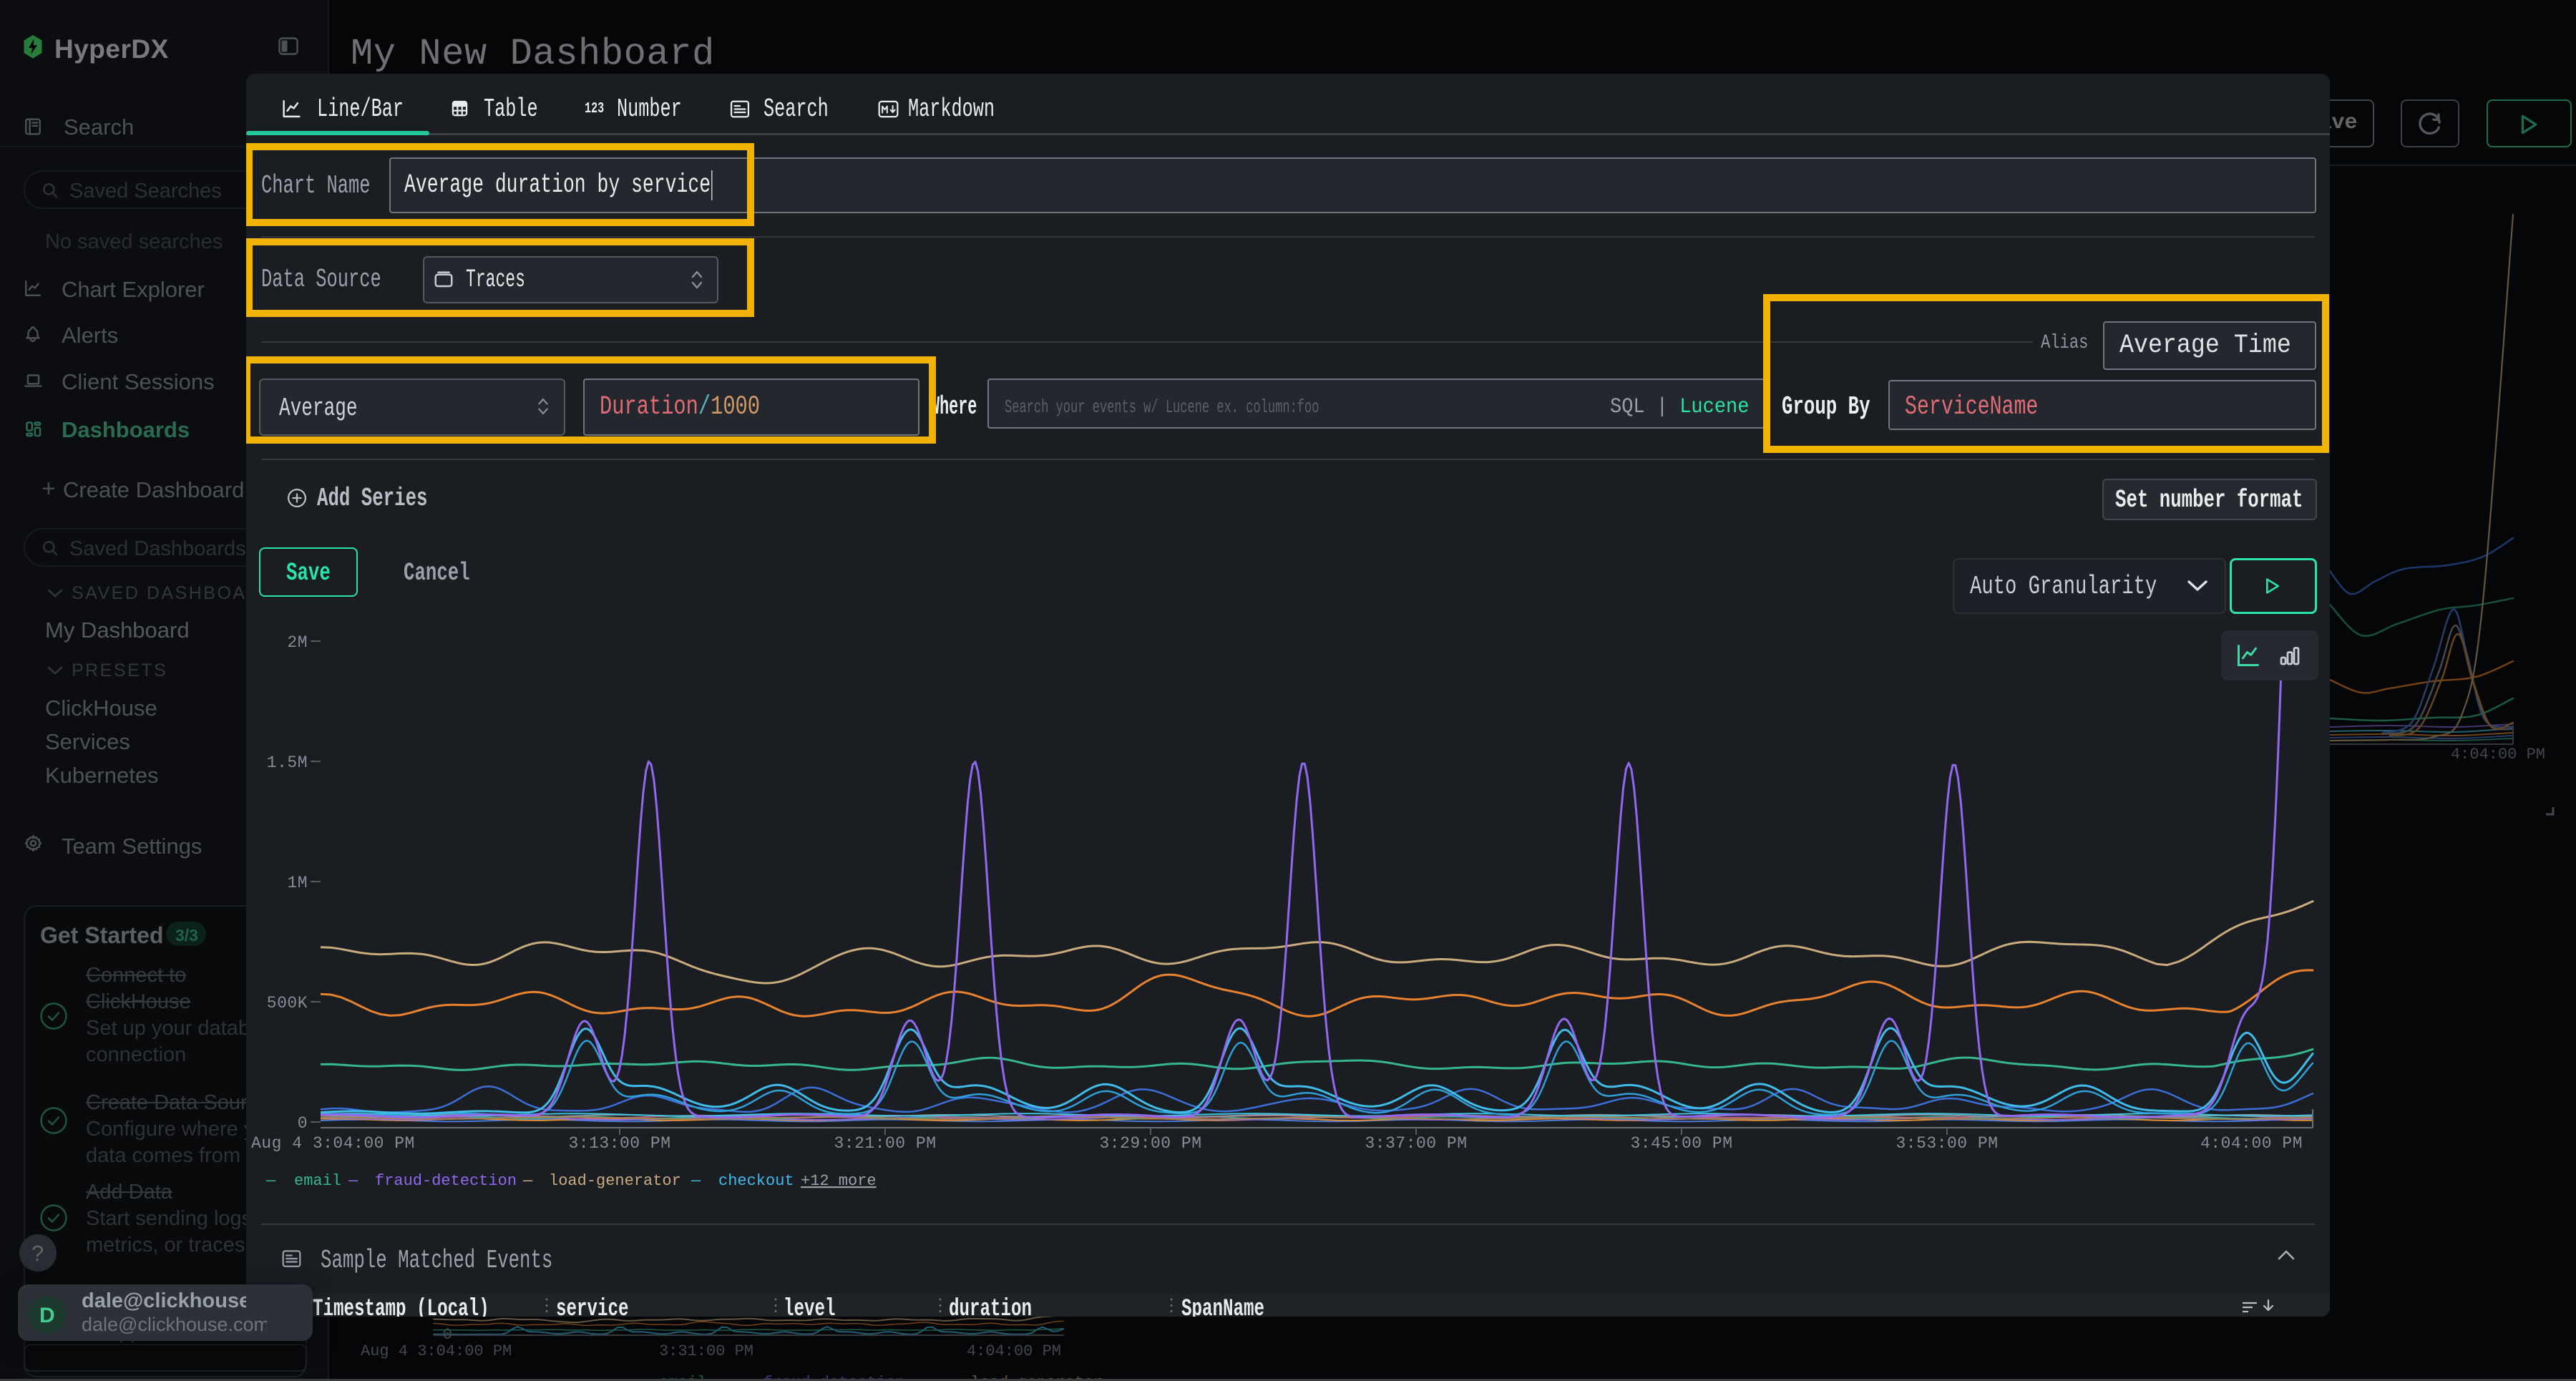 This screenshot has width=2576, height=1381. Describe the element at coordinates (287, 762) in the screenshot. I see `svg-text: 1.5M` at that location.